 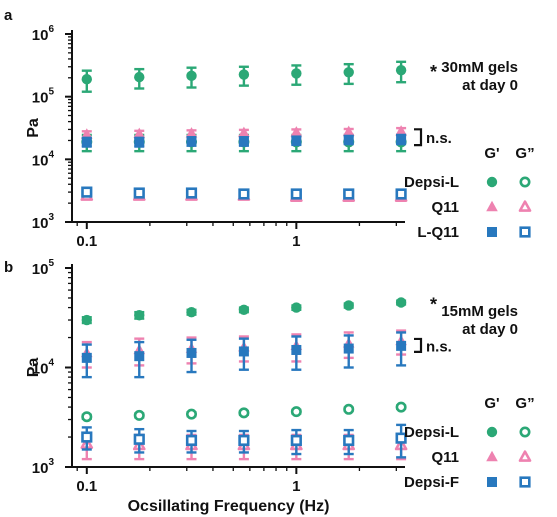 I want to click on legend: G' G” Depsi-L Q11 Depsi-F, so click(x=469, y=443).